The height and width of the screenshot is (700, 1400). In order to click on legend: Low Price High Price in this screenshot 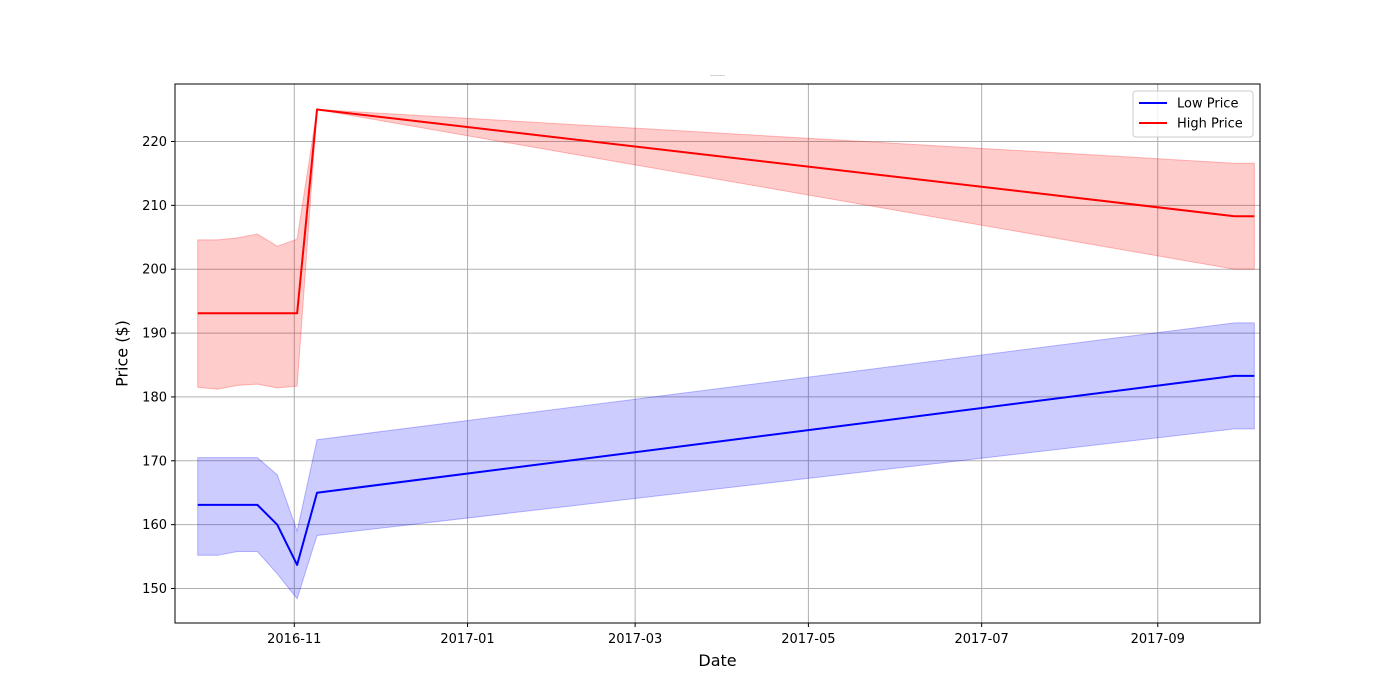, I will do `click(1193, 114)`.